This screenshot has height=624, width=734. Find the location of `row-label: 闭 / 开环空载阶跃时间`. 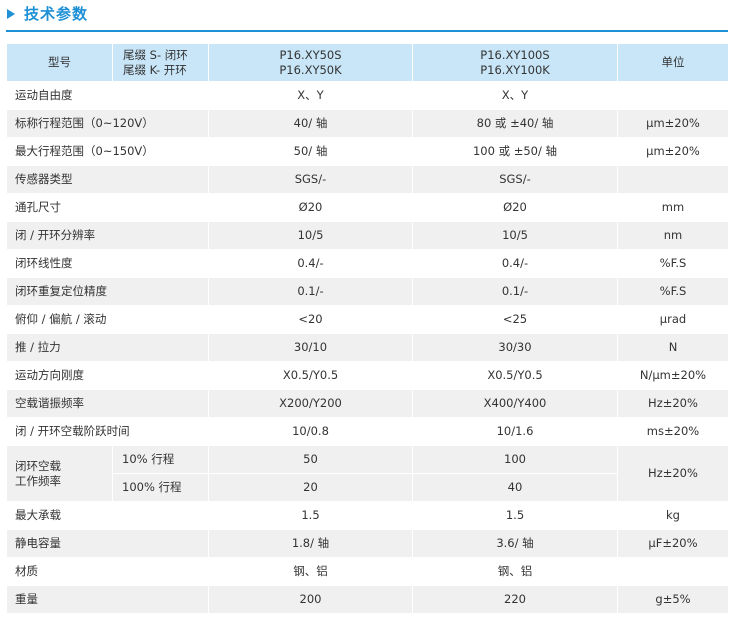

row-label: 闭 / 开环空载阶跃时间 is located at coordinates (107, 431).